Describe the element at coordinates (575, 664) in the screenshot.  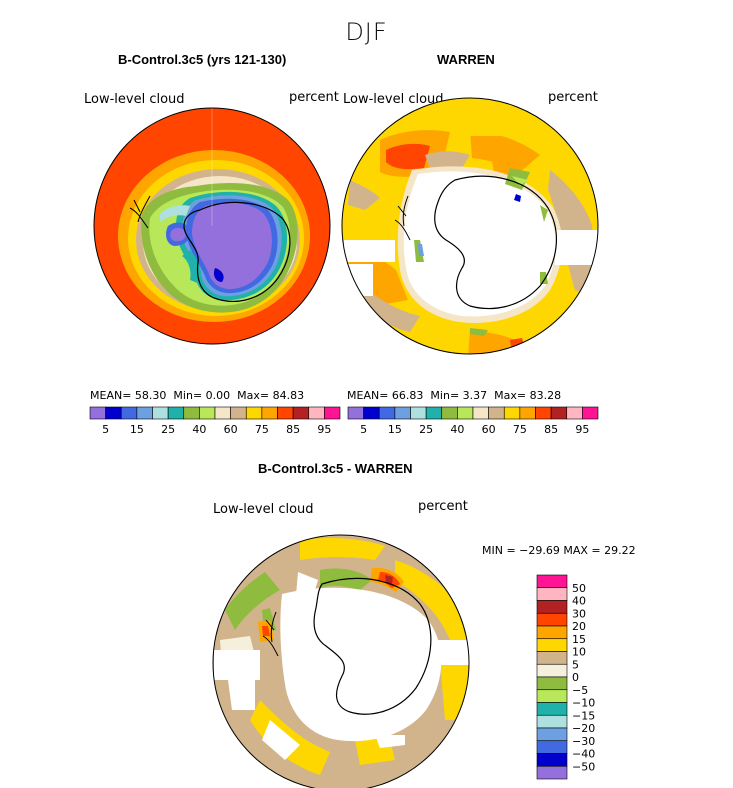
I see `diff-colorbar-tick-label: 5` at that location.